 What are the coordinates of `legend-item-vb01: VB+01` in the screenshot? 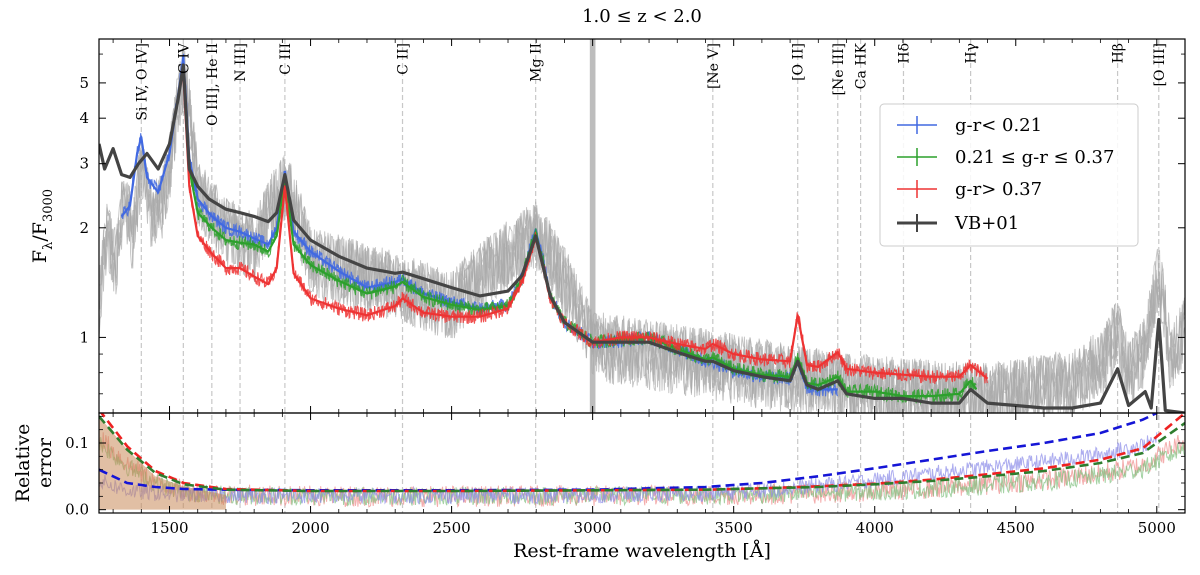 It's located at (958, 223).